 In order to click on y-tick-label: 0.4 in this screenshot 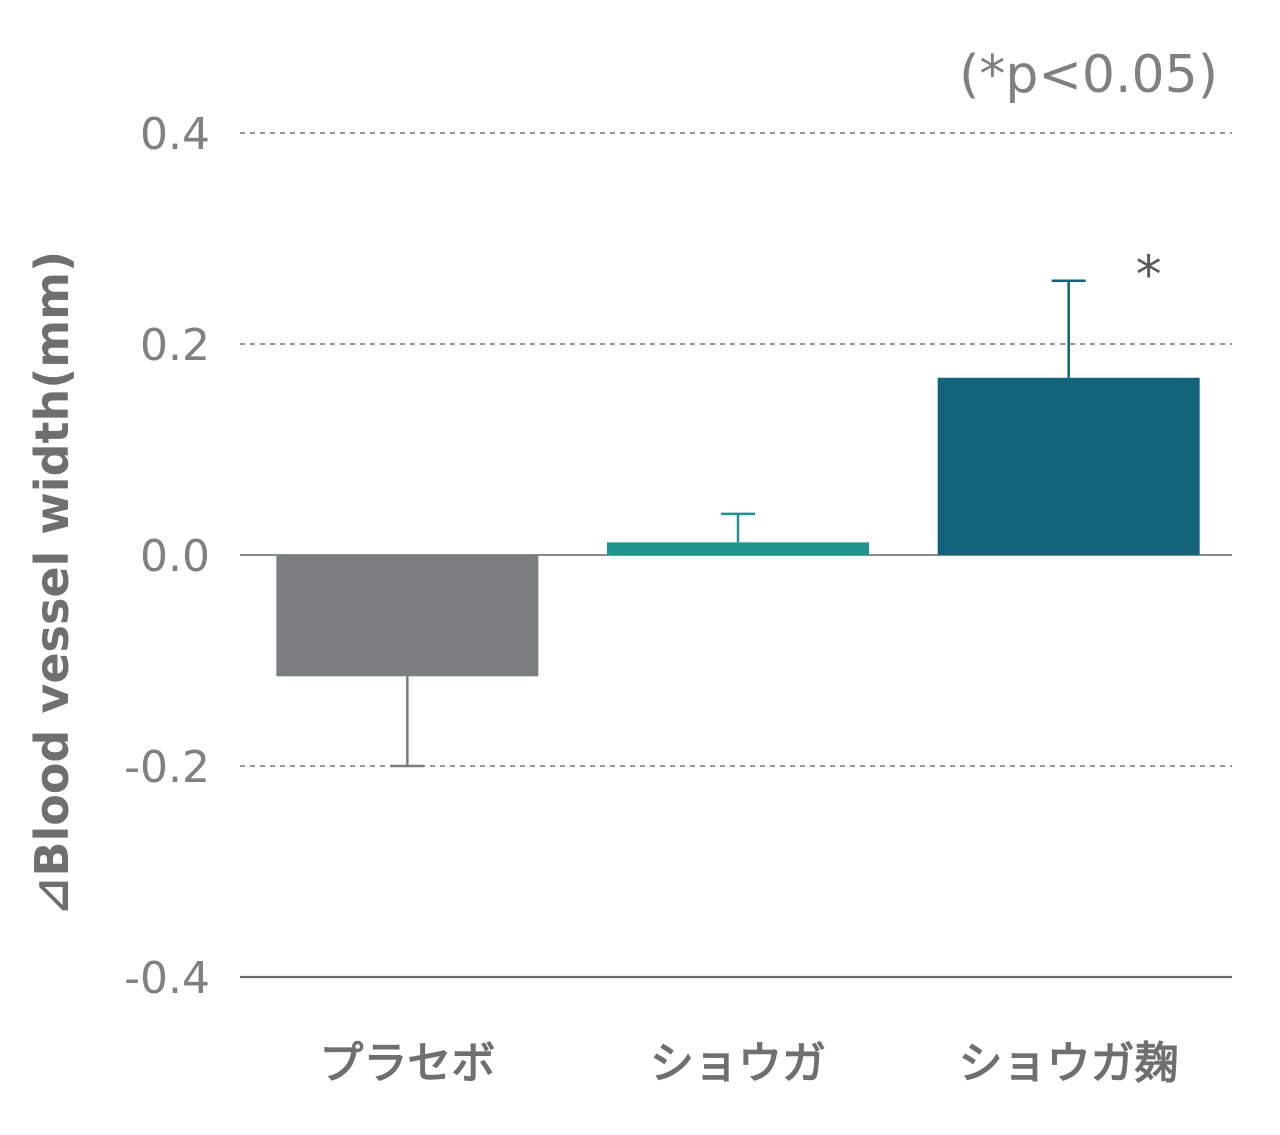, I will do `click(175, 134)`.